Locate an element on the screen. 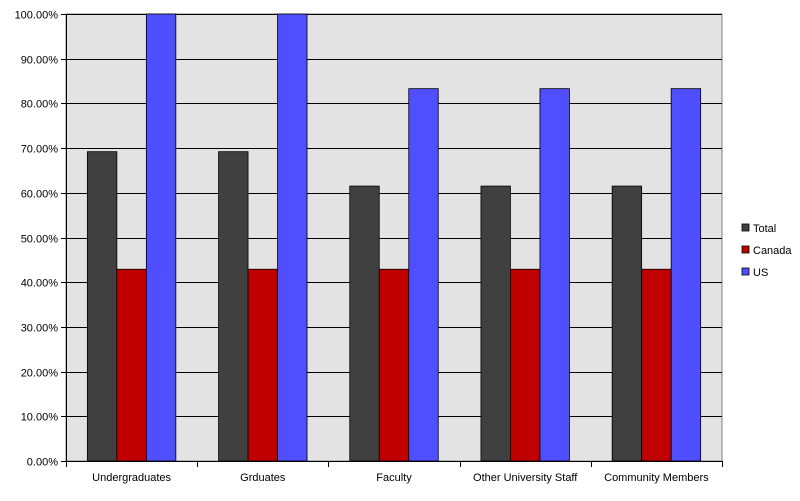 Image resolution: width=800 pixels, height=501 pixels. legend-swatch-us is located at coordinates (745, 271).